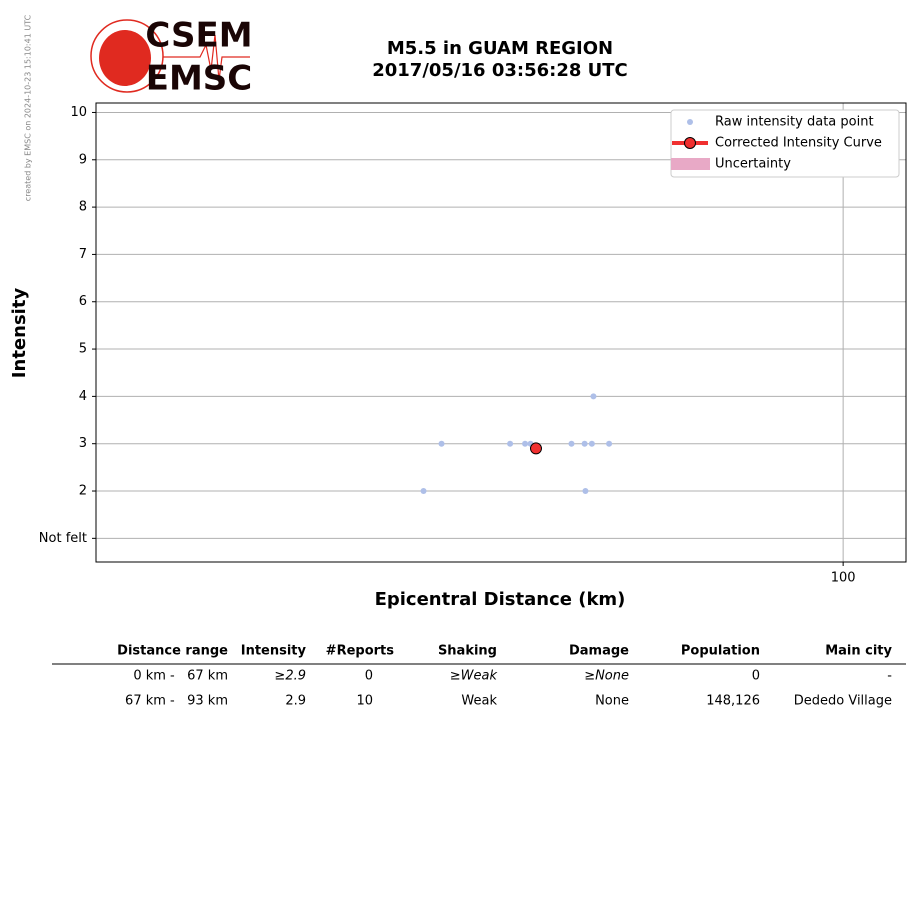 The height and width of the screenshot is (905, 915). What do you see at coordinates (290, 676) in the screenshot?
I see `table-cell: ≥2.9` at bounding box center [290, 676].